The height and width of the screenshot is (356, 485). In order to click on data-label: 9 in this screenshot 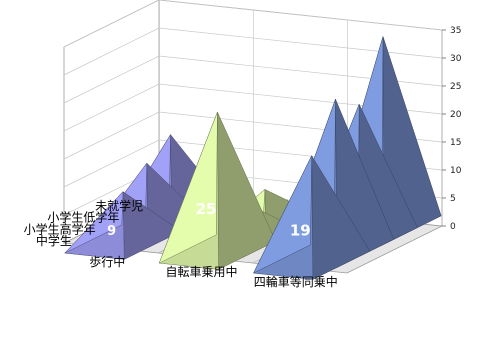, I will do `click(111, 231)`.